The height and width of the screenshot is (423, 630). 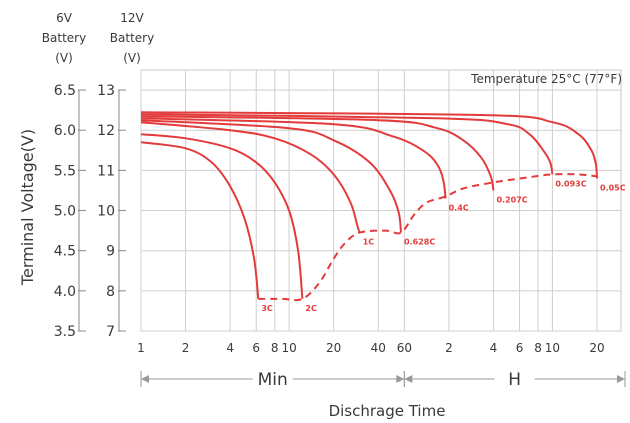 I want to click on series-label-0.05C: 0.05C, so click(x=613, y=187).